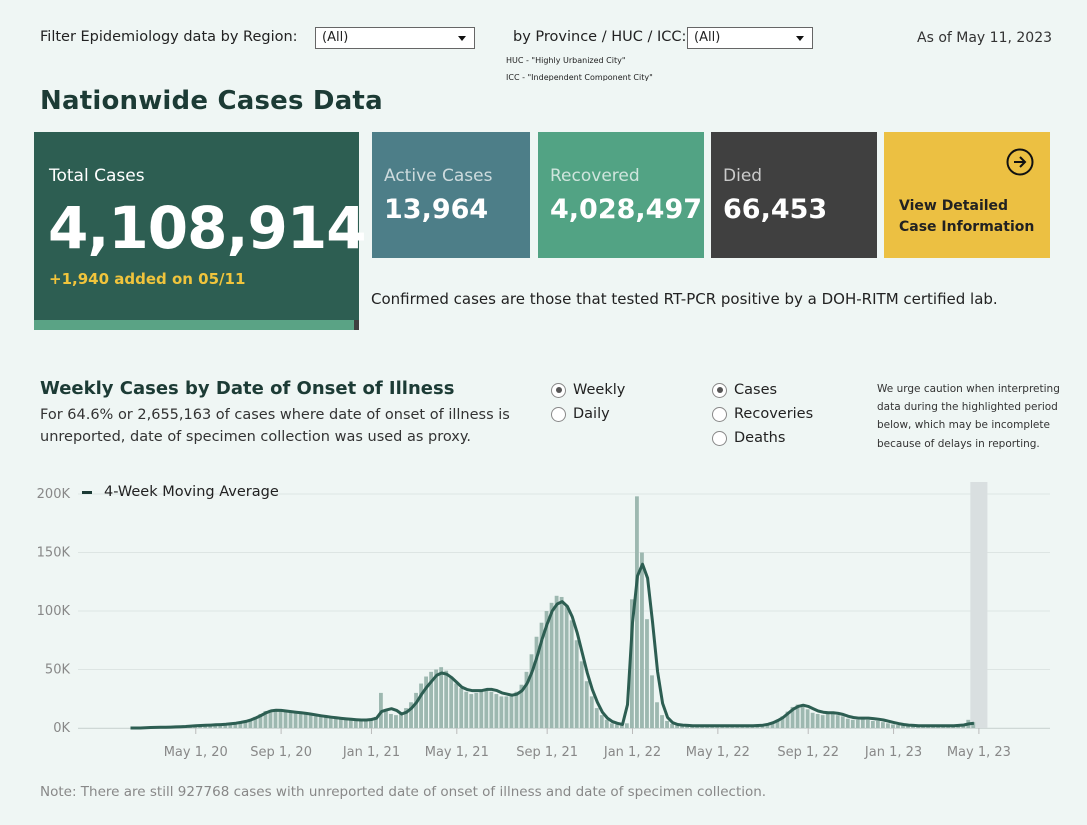 The width and height of the screenshot is (1087, 825). Describe the element at coordinates (748, 438) in the screenshot. I see `radio-deaths: Deaths` at that location.